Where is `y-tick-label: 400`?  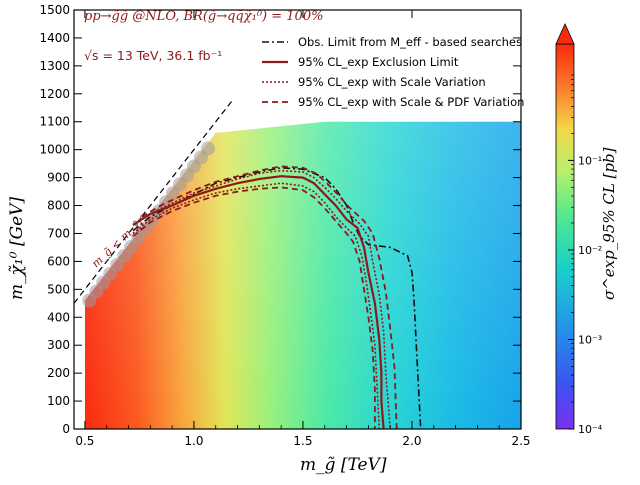 y-tick-label: 400 is located at coordinates (58, 317).